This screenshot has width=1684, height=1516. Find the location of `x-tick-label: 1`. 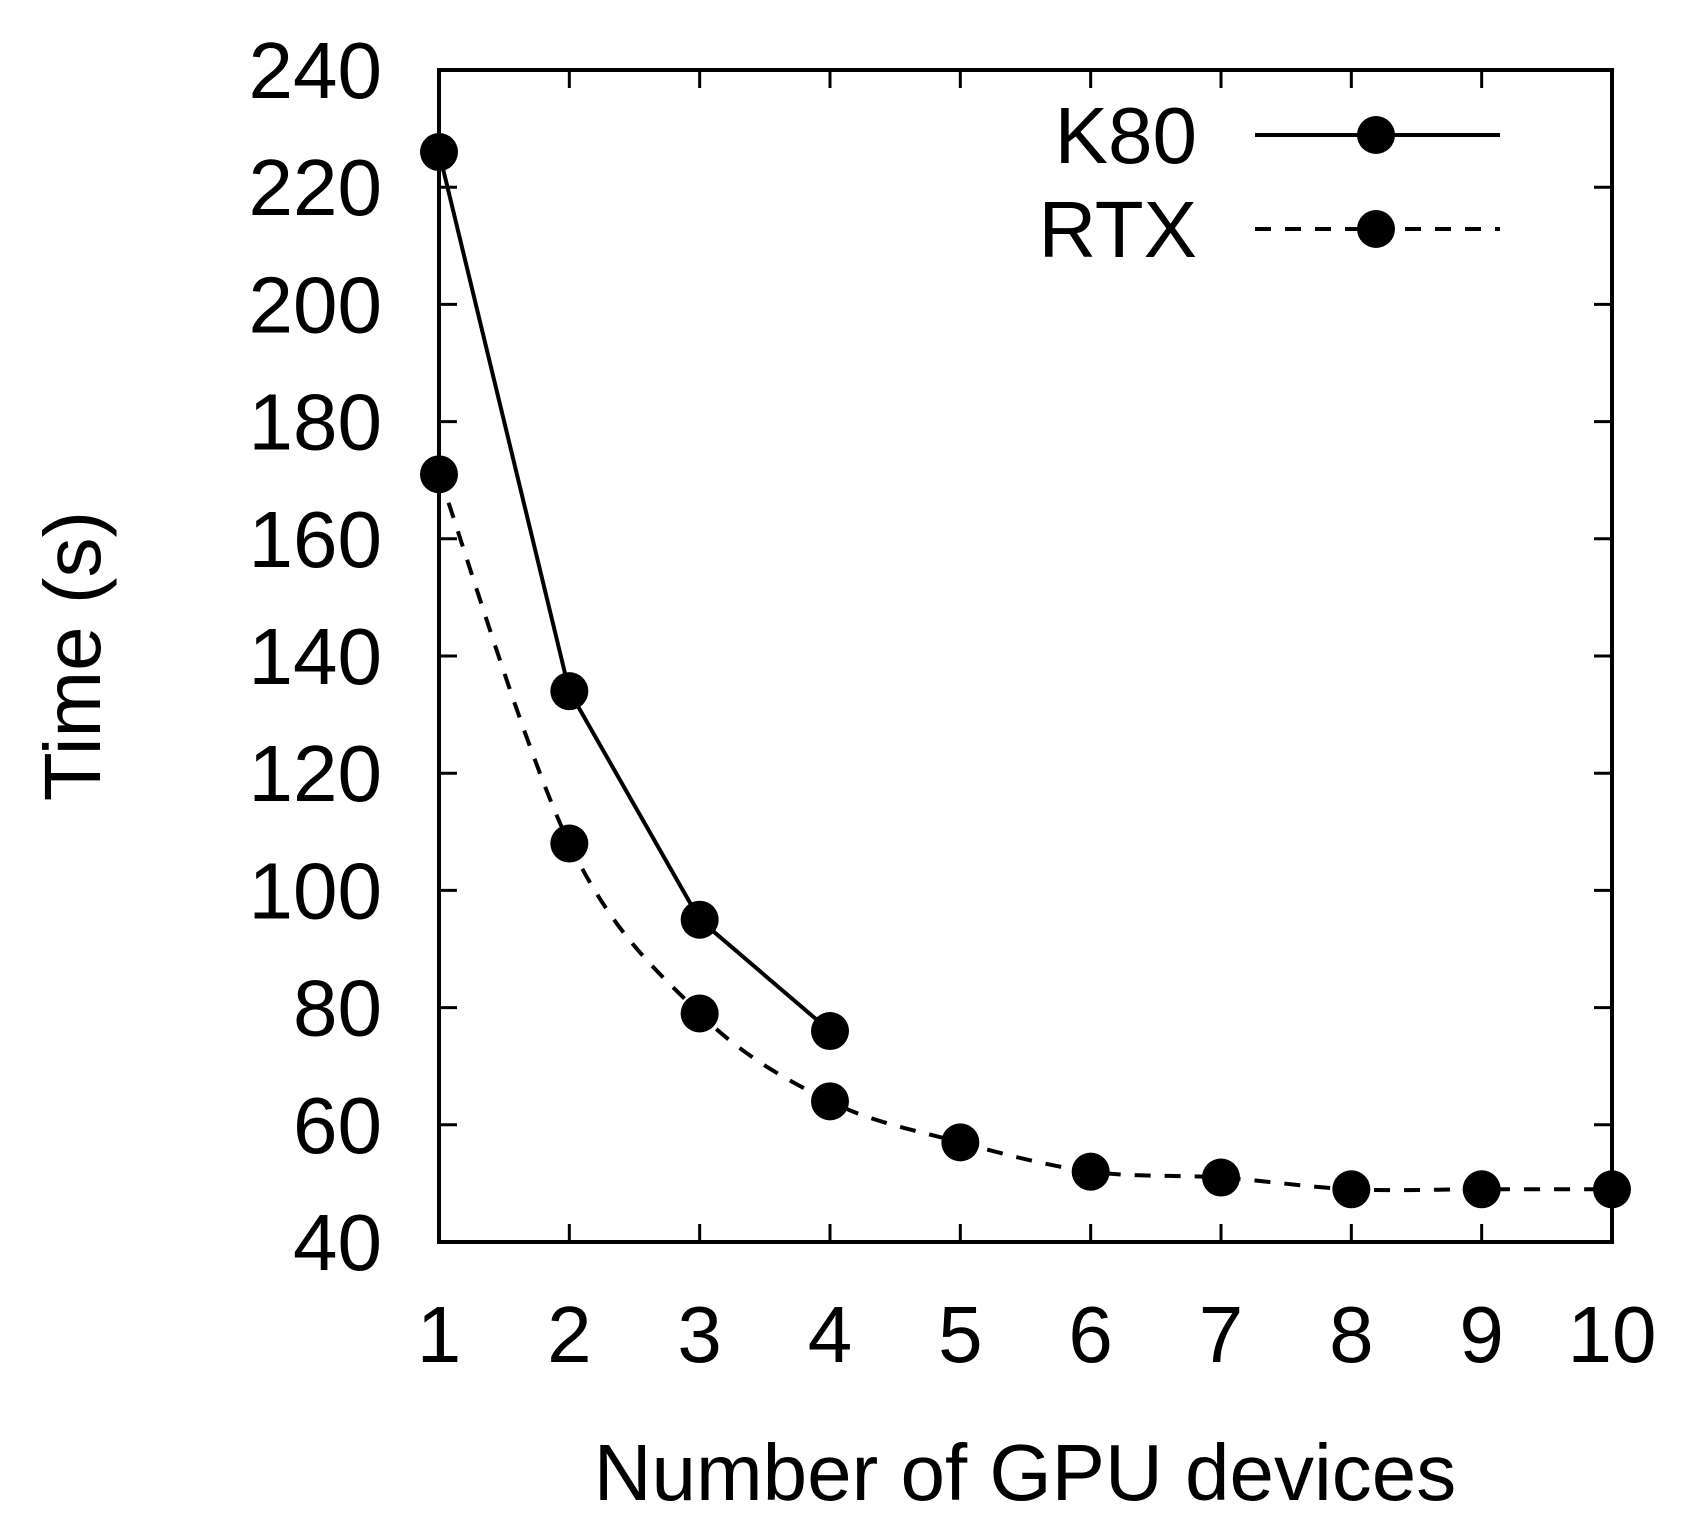

x-tick-label: 1 is located at coordinates (439, 1334).